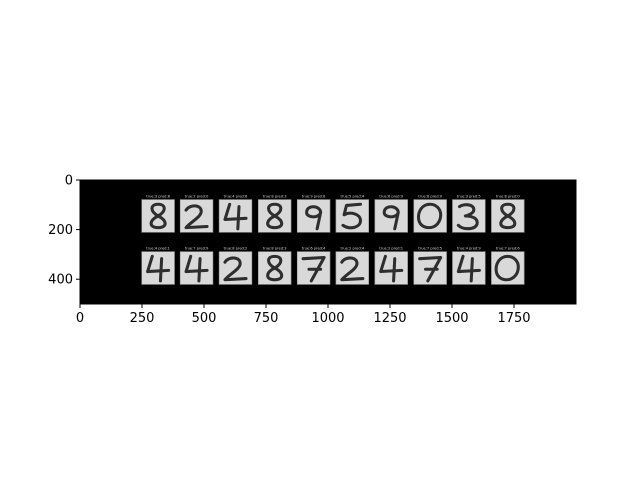 This screenshot has height=480, width=640. I want to click on tile-caption: true:2 pred:1, so click(391, 248).